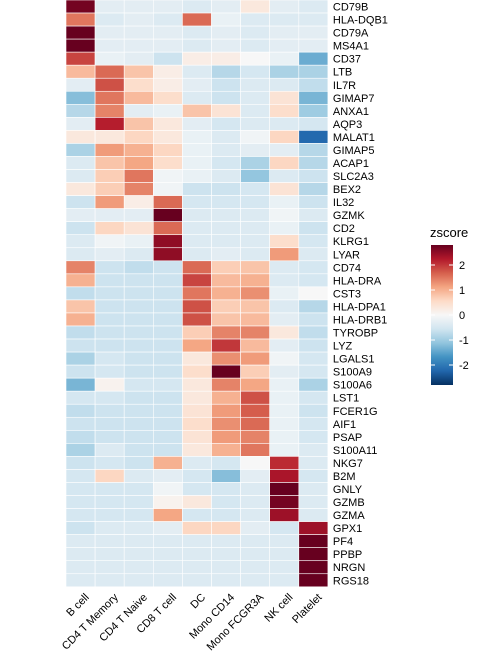 Image resolution: width=480 pixels, height=672 pixels. I want to click on gene-label: PPBP, so click(347, 555).